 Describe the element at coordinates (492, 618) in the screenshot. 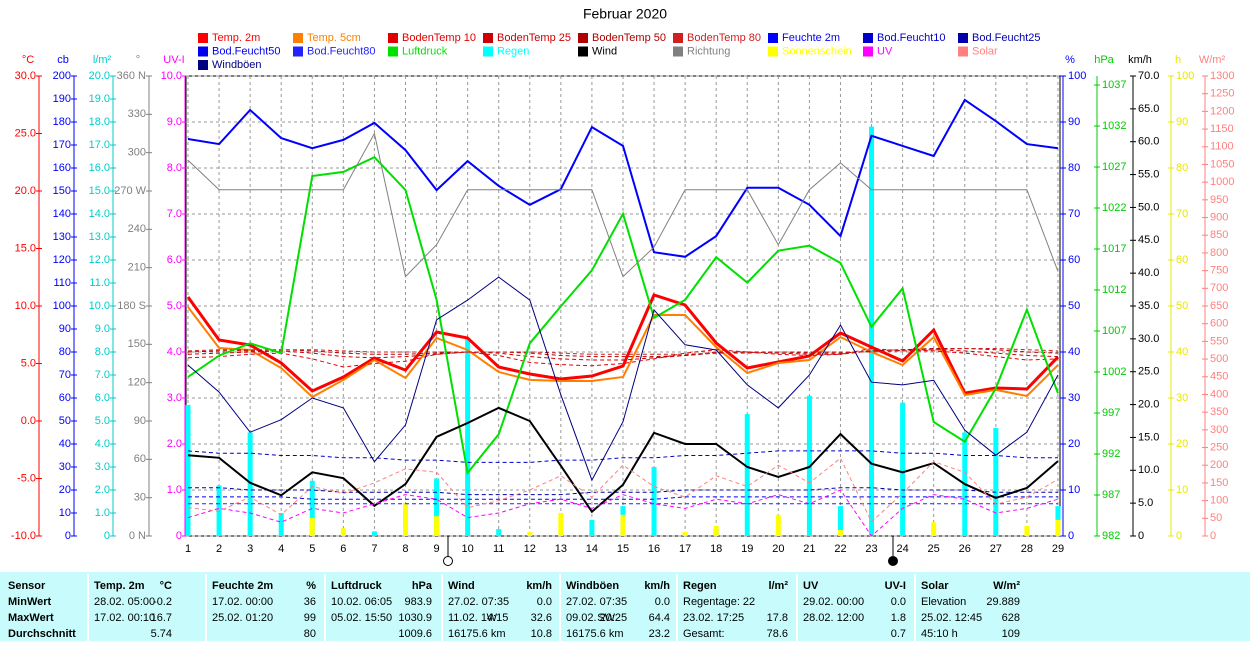

I see `table-cell: W` at that location.